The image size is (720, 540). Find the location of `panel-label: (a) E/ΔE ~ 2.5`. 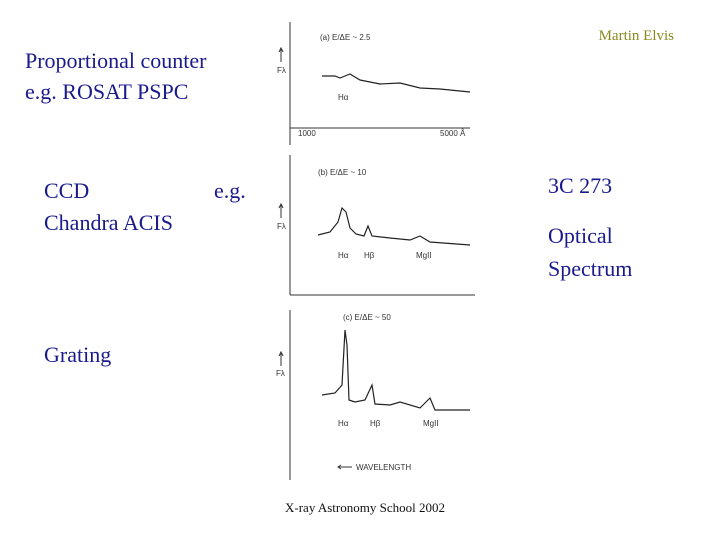

panel-label: (a) E/ΔE ~ 2.5 is located at coordinates (345, 37).